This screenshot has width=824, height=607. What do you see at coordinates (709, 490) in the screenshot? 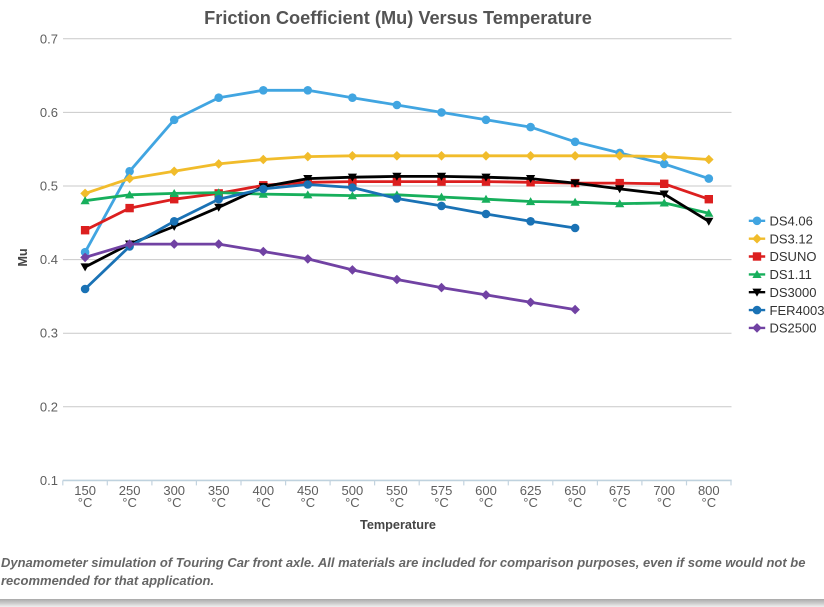
I see `svg-text: 800` at bounding box center [709, 490].